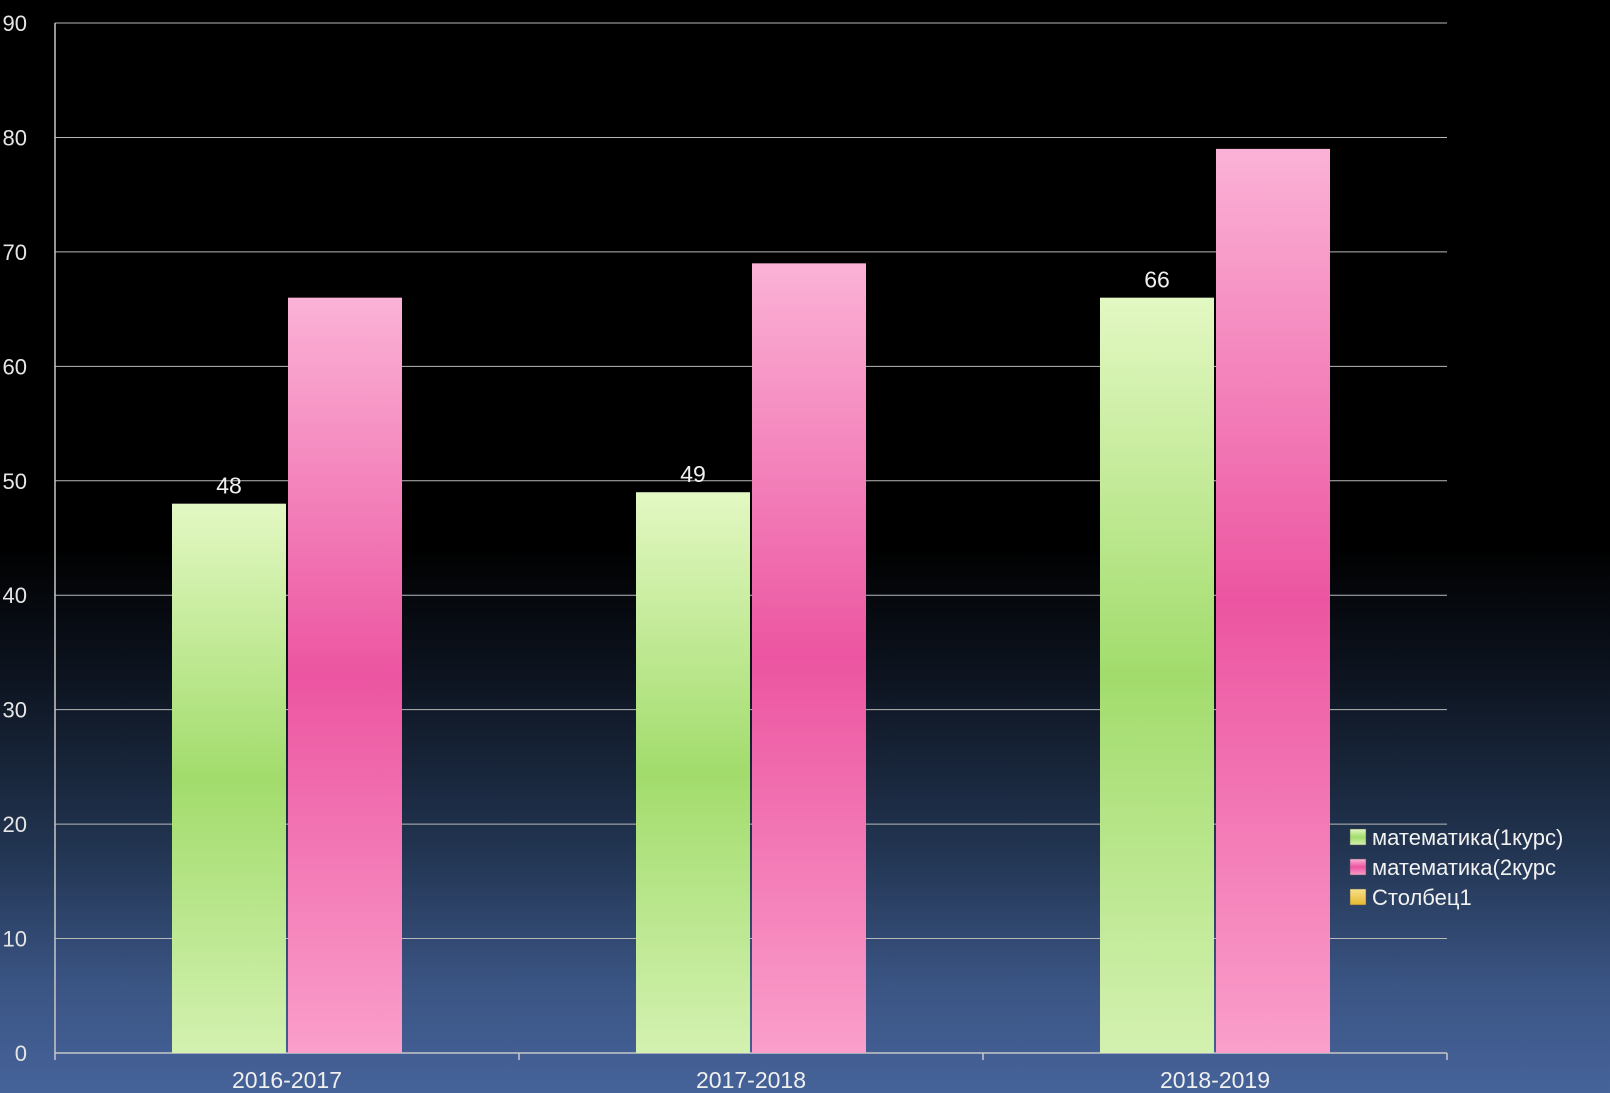 The image size is (1610, 1093). What do you see at coordinates (15, 595) in the screenshot?
I see `y-tick-label: 40` at bounding box center [15, 595].